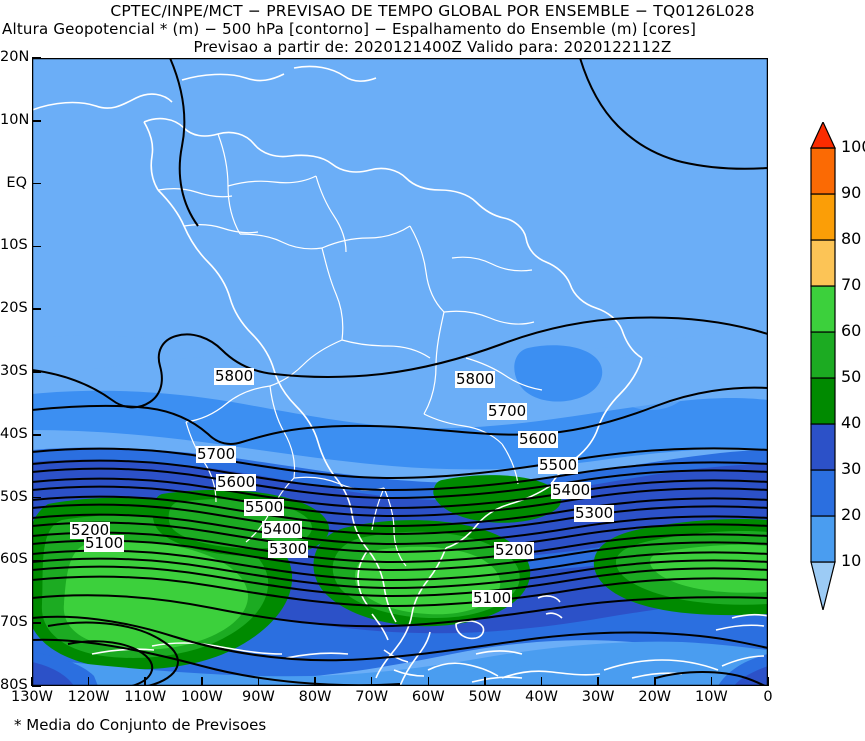  Describe the element at coordinates (598, 697) in the screenshot. I see `x-axis-label: 30W` at that location.